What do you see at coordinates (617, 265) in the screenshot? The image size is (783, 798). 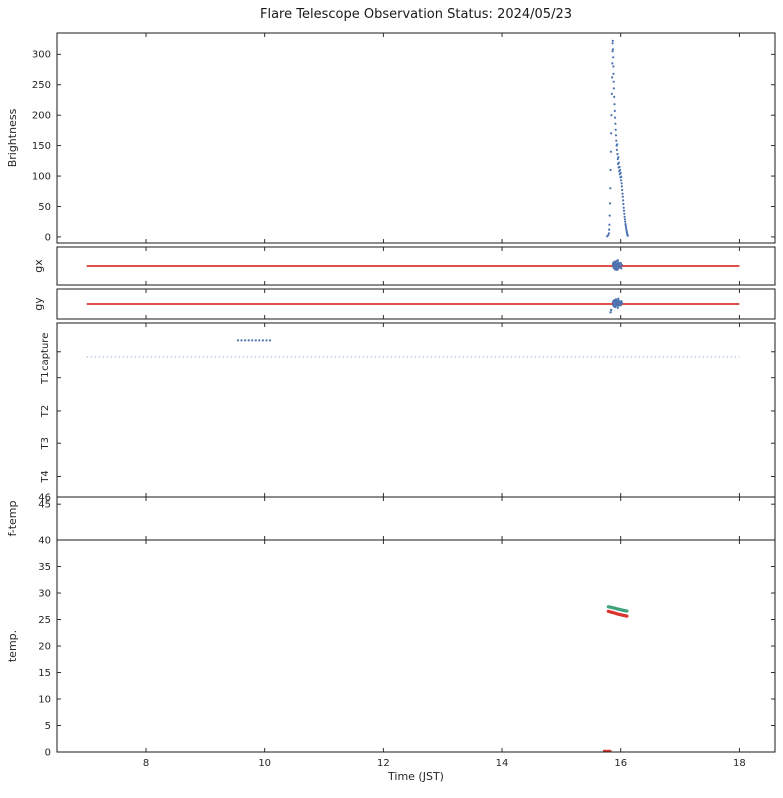 I see `series-gx-guide-scatter` at bounding box center [617, 265].